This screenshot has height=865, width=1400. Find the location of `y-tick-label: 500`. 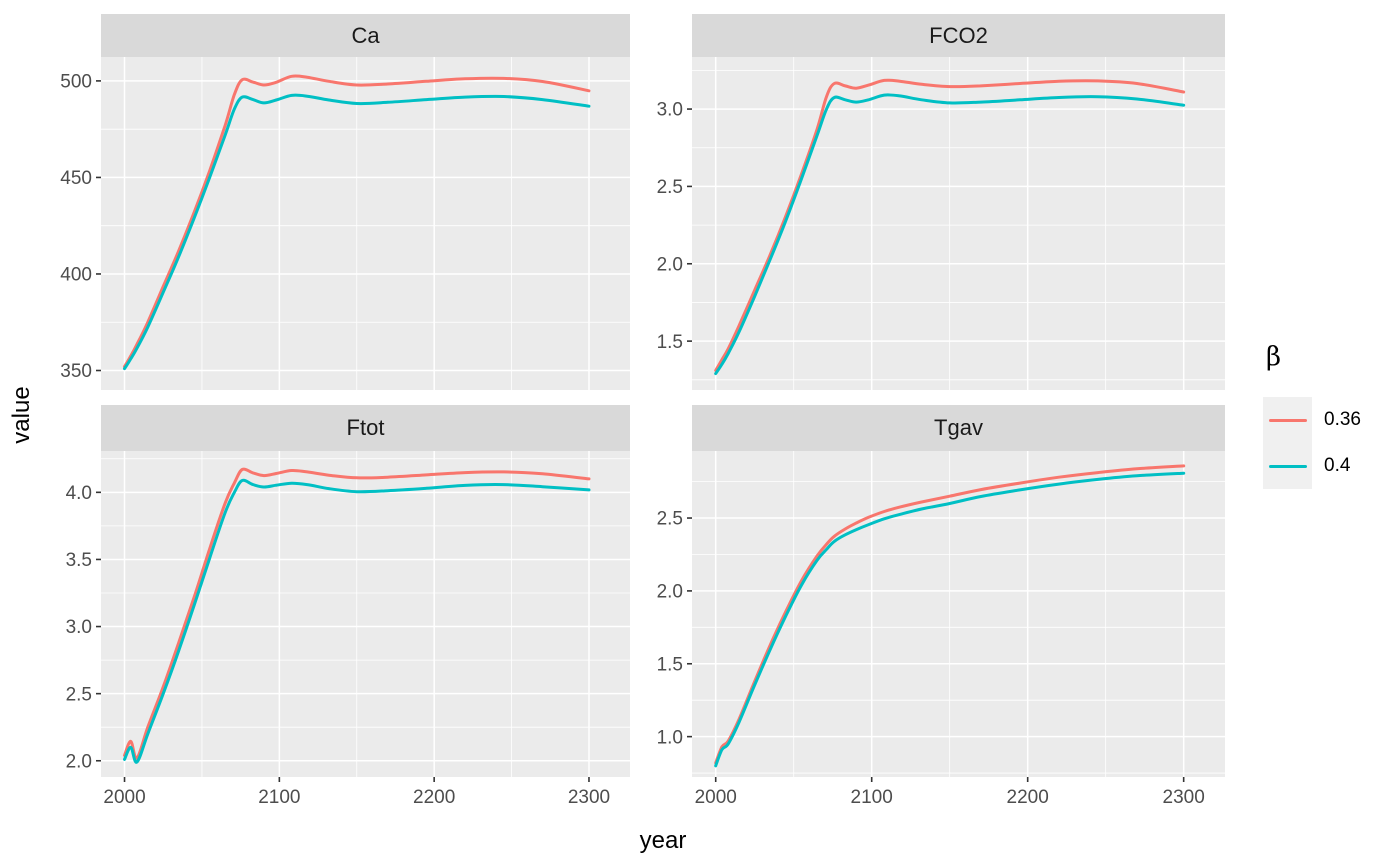

y-tick-label: 500 is located at coordinates (76, 82).